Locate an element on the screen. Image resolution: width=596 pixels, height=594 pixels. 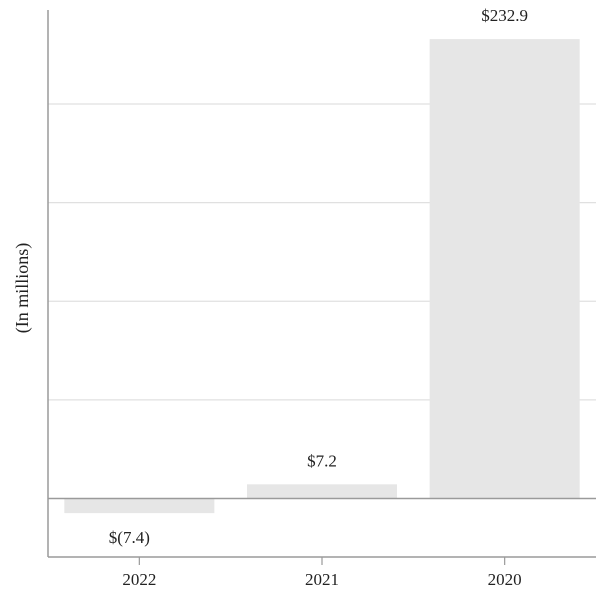
x-axis-ticks: 2022 2021 2020 is located at coordinates (322, 573).